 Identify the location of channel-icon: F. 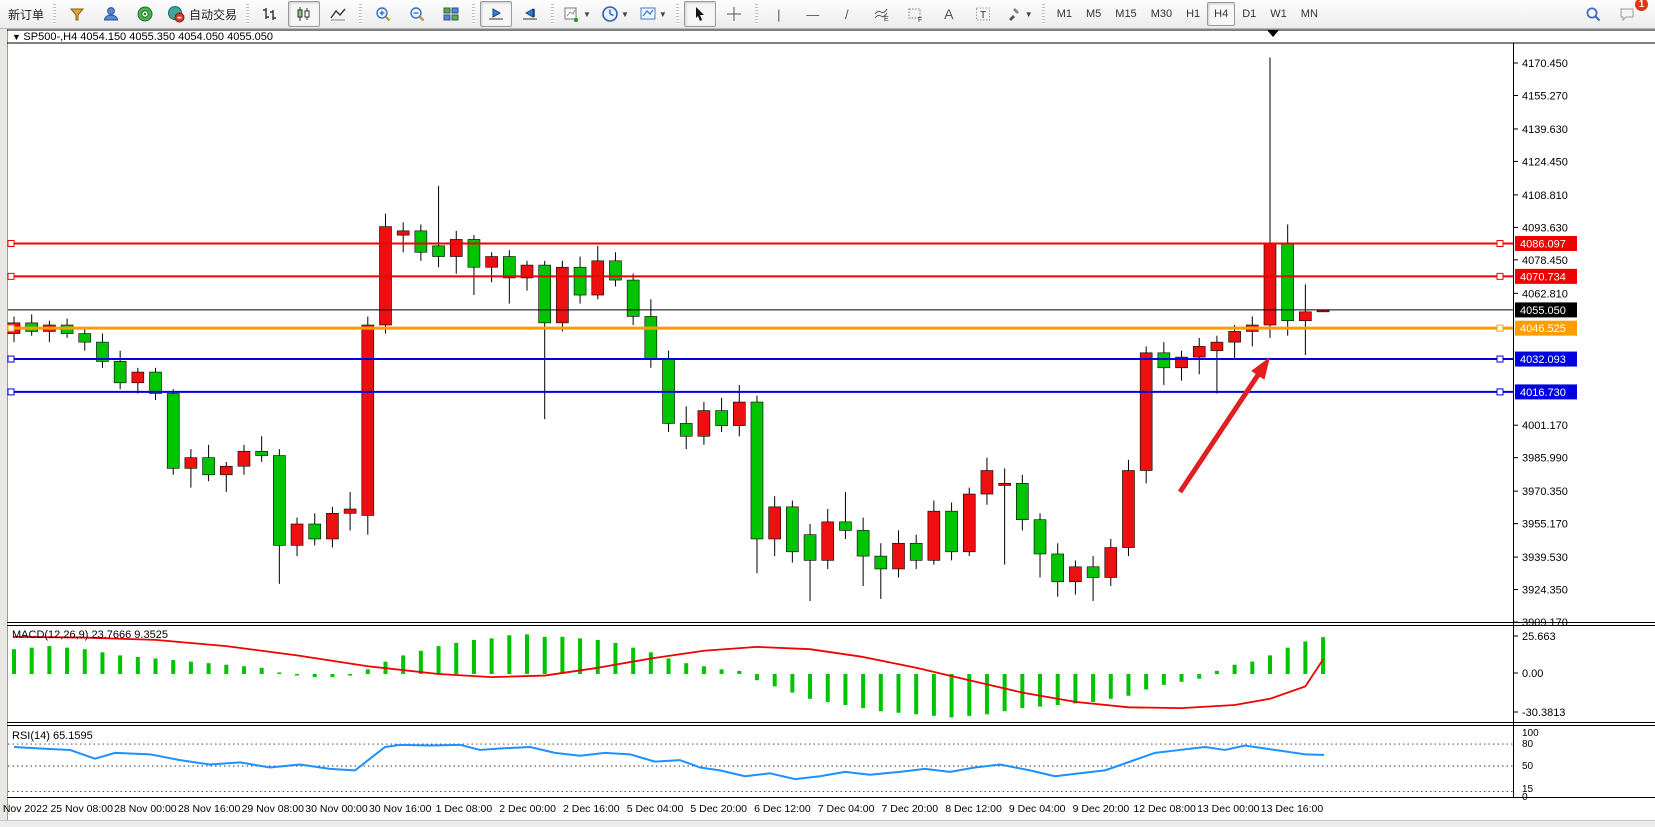
(915, 14).